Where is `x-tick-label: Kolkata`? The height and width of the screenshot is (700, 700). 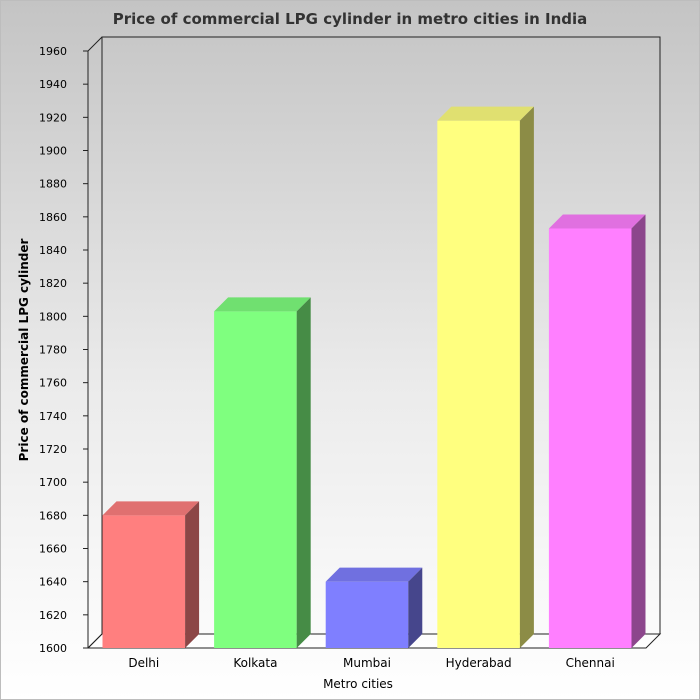
x-tick-label: Kolkata is located at coordinates (255, 663).